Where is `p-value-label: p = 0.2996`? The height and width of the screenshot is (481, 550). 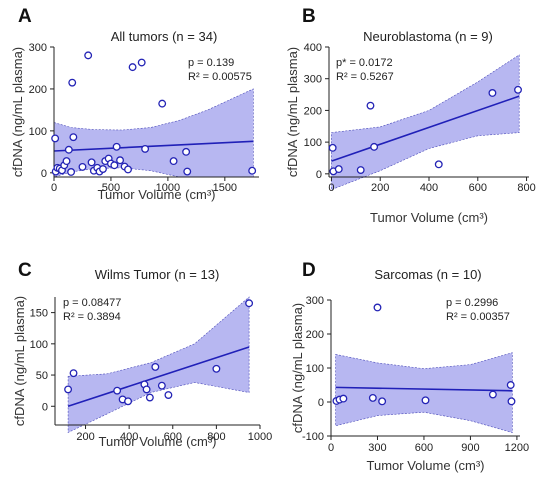
p-value-label: p = 0.2996 is located at coordinates (472, 303).